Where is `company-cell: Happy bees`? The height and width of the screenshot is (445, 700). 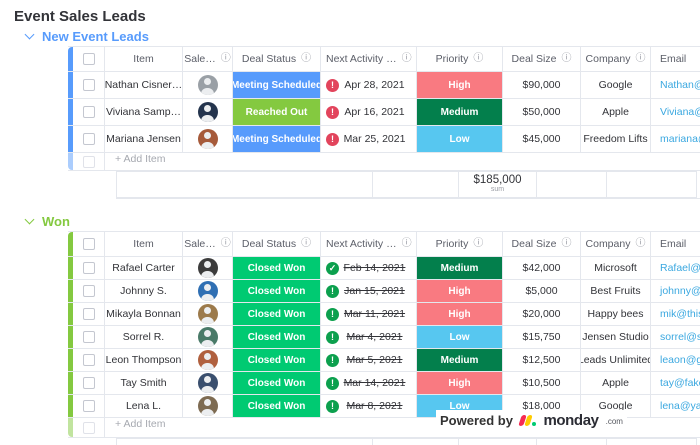
company-cell: Happy bees is located at coordinates (616, 314).